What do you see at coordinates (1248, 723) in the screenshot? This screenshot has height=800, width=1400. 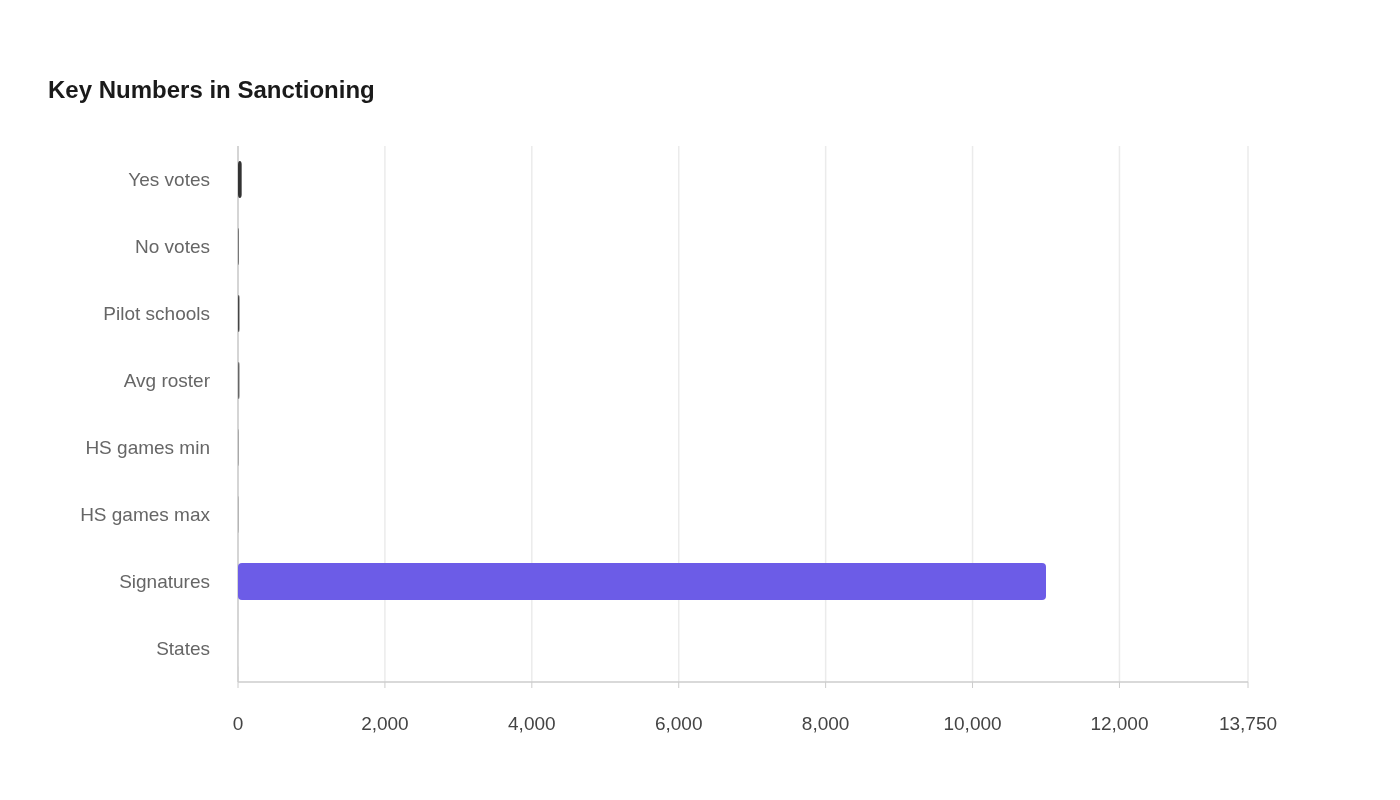 I see `x-tick-label: 13,750` at bounding box center [1248, 723].